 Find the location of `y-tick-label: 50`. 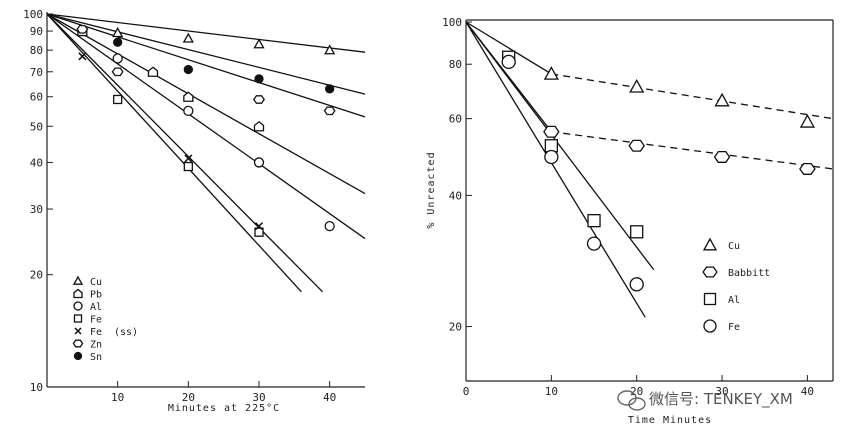

y-tick-label: 50 is located at coordinates (36, 126).